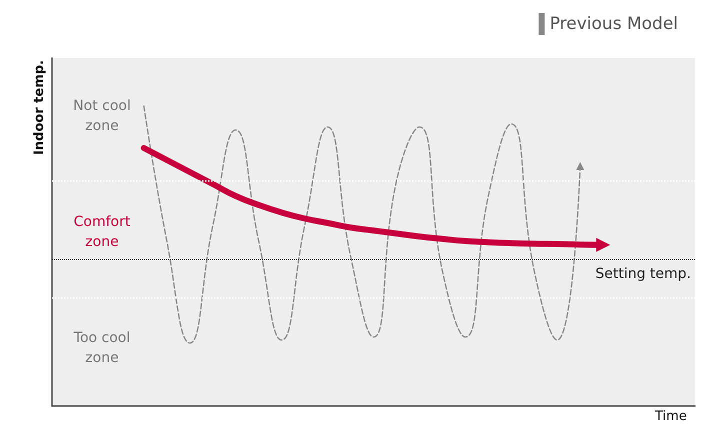 Image resolution: width=703 pixels, height=428 pixels. I want to click on x-axis-title: Time, so click(670, 416).